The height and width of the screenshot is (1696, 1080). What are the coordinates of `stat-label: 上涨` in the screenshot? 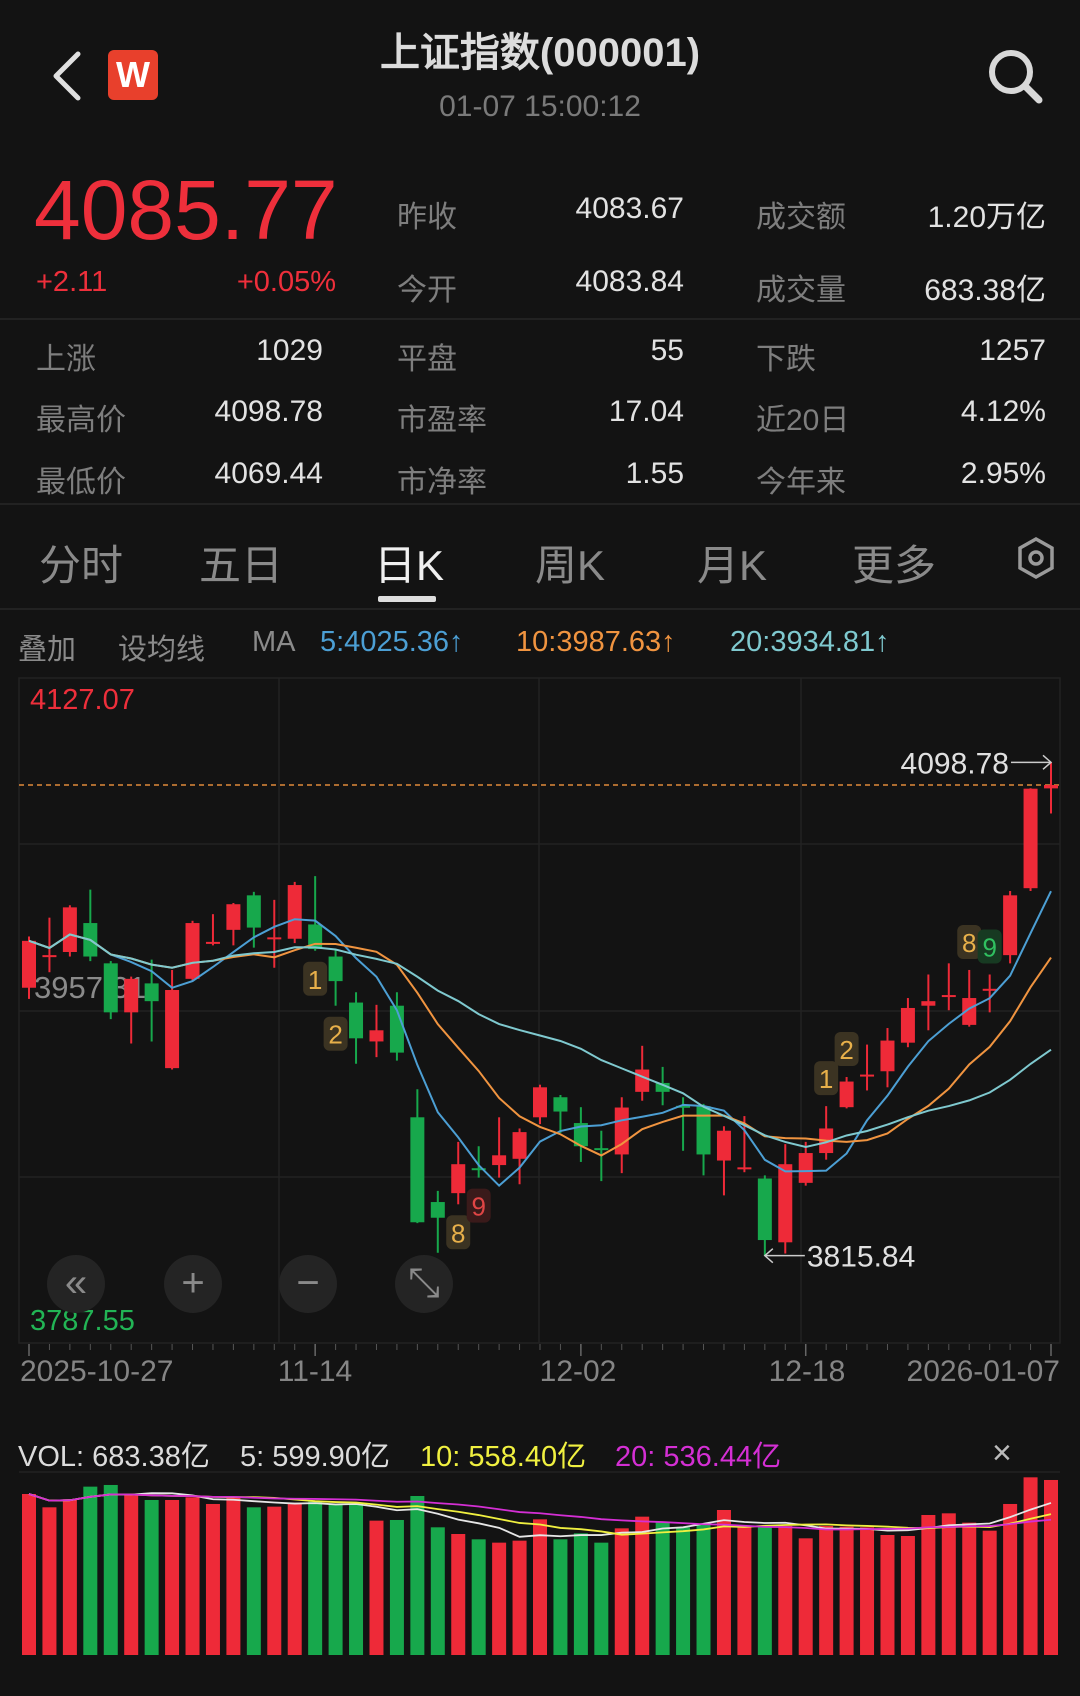 It's located at (66, 359).